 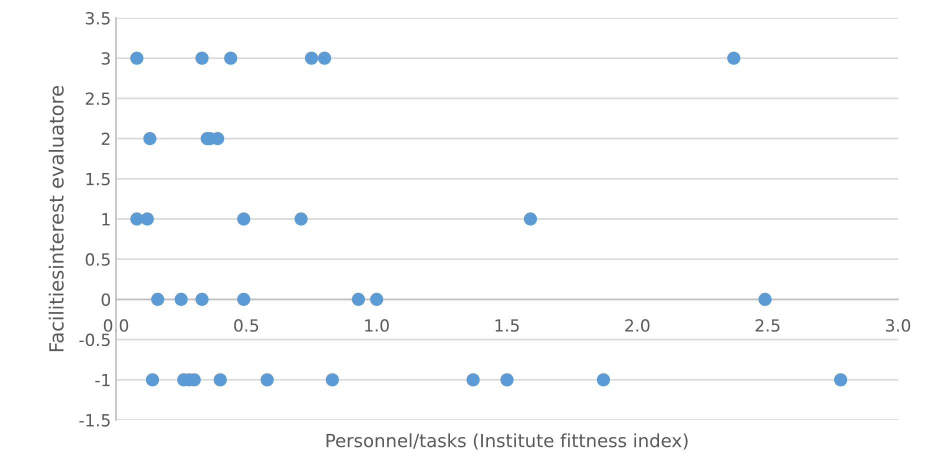 What do you see at coordinates (98, 98) in the screenshot?
I see `y-tick-label: 2.5` at bounding box center [98, 98].